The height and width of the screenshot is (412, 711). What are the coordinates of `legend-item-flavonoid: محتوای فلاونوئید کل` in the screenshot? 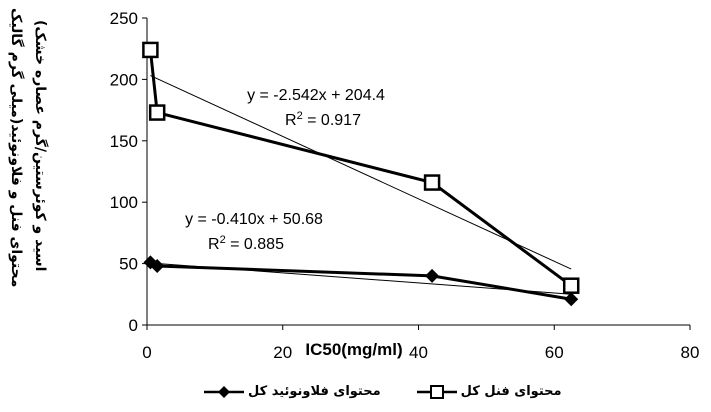 It's located at (290, 391).